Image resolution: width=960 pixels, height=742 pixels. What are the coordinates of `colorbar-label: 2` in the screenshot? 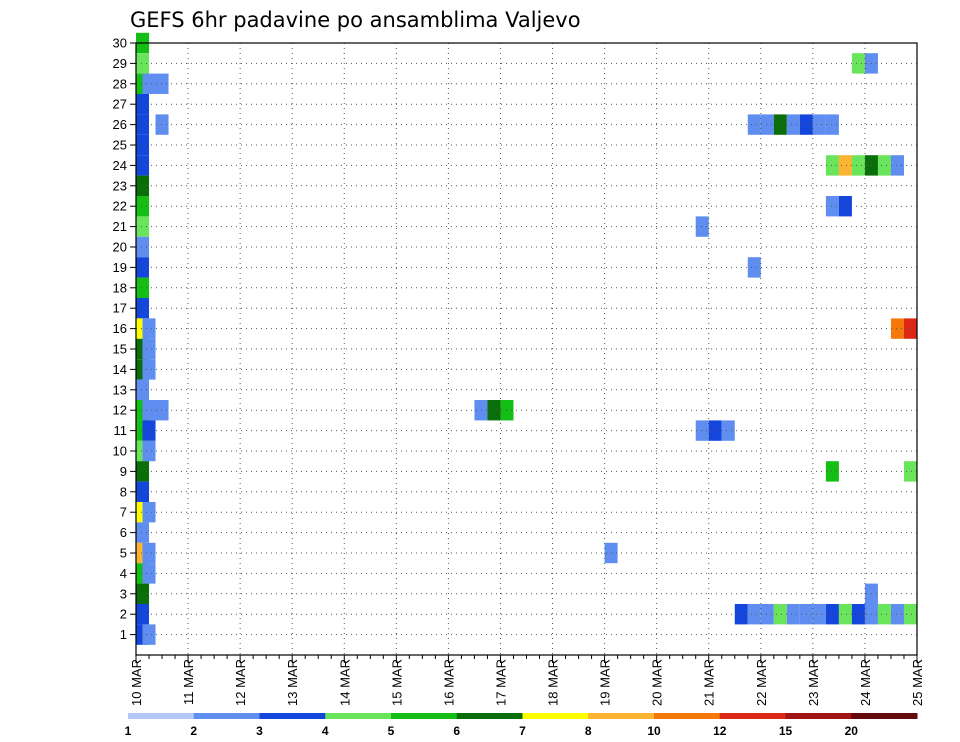 It's located at (193, 731).